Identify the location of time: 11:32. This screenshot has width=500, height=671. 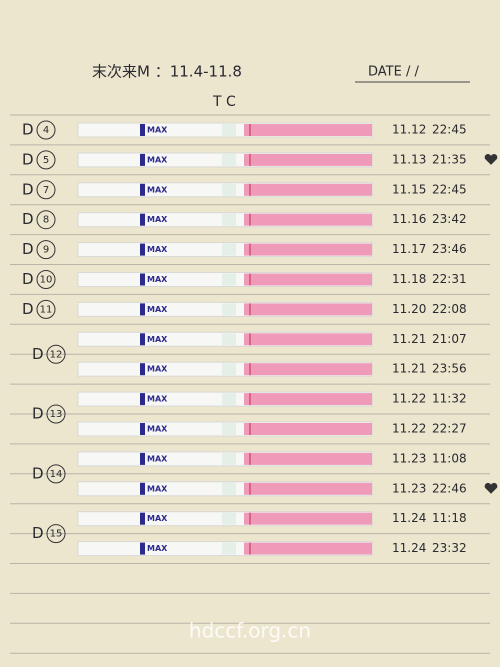
(449, 399).